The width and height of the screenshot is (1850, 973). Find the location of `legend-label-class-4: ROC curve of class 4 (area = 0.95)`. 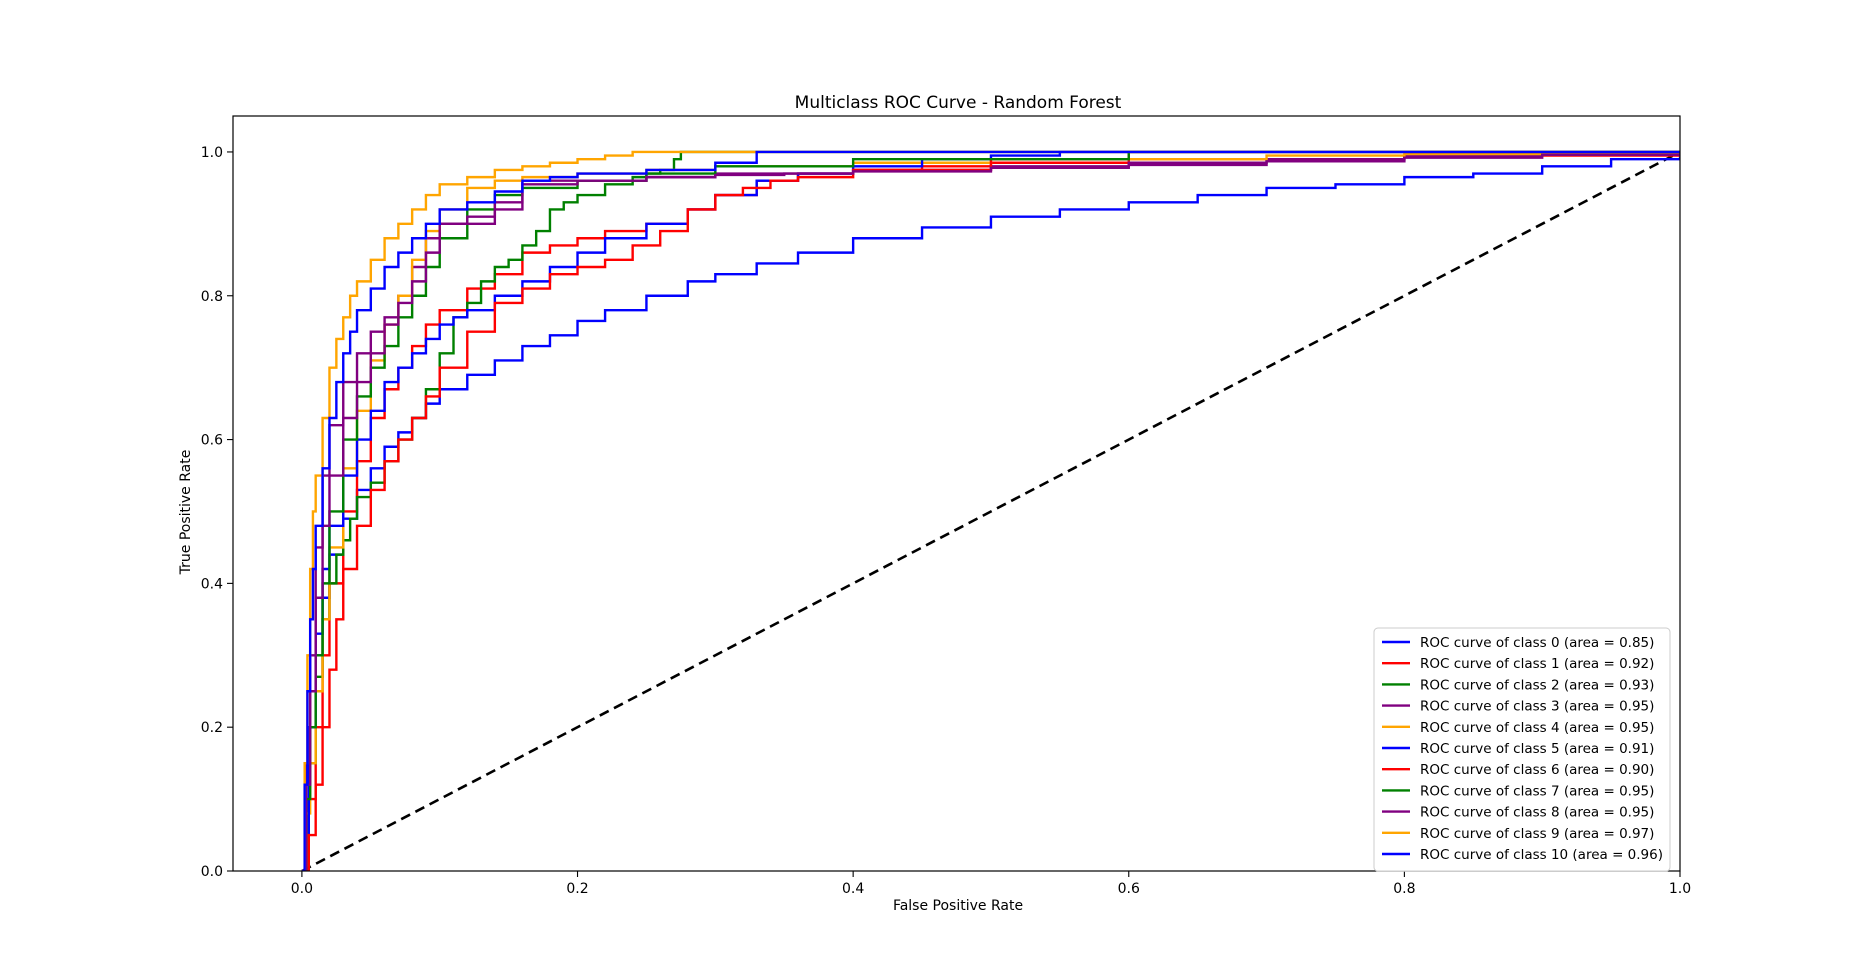

legend-label-class-4: ROC curve of class 4 (area = 0.95) is located at coordinates (1537, 728).